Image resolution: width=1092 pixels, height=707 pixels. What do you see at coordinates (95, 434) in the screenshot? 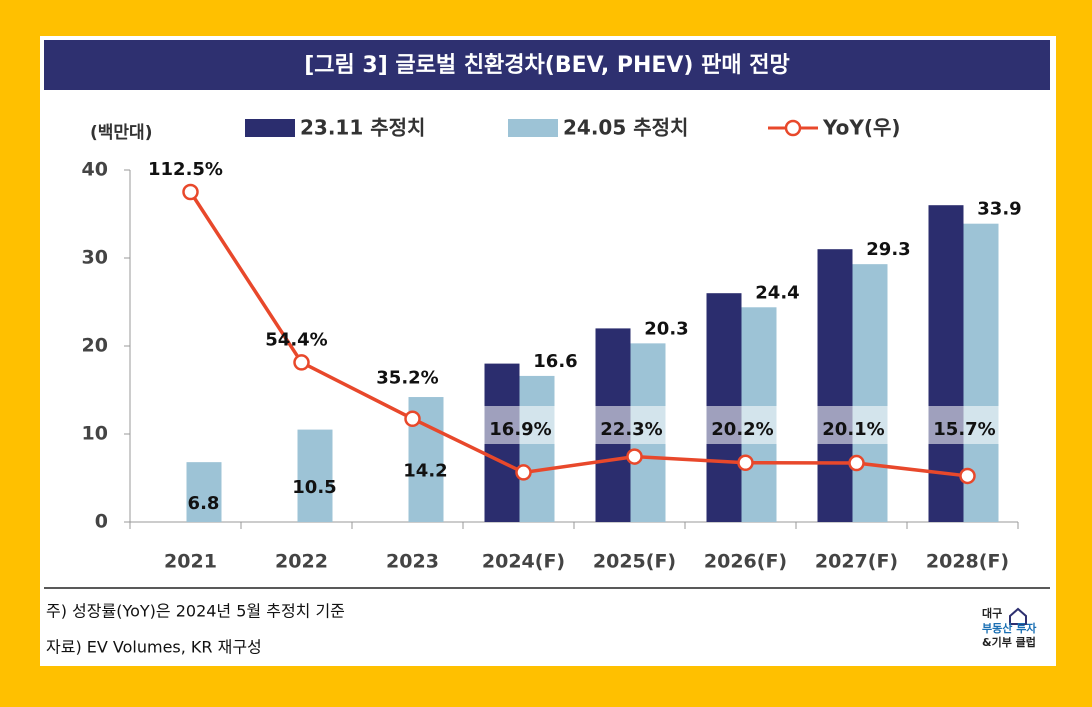
I see `y-tick-label: 10` at bounding box center [95, 434].